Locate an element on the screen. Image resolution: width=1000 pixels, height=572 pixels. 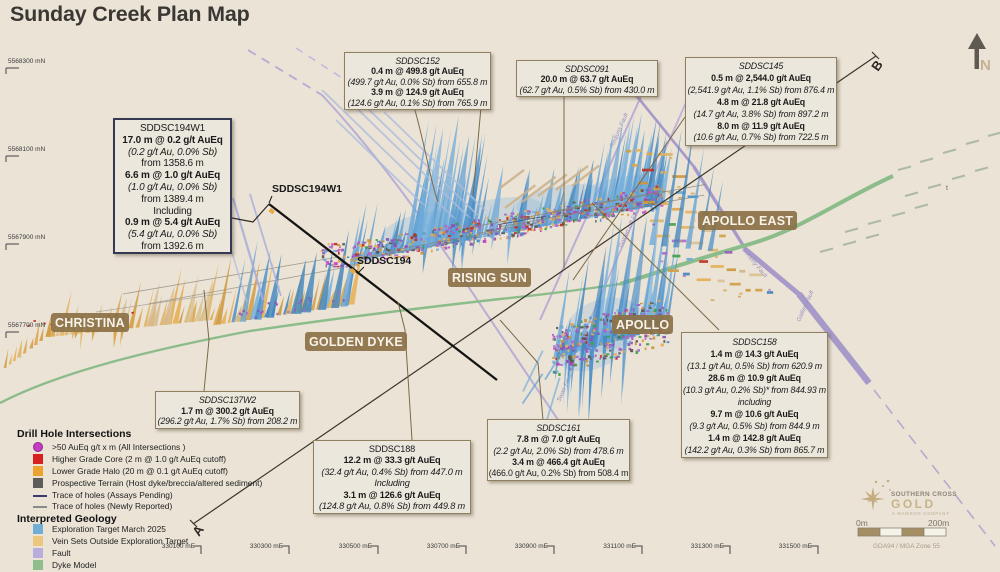
svg-text: 200m is located at coordinates (938, 523).